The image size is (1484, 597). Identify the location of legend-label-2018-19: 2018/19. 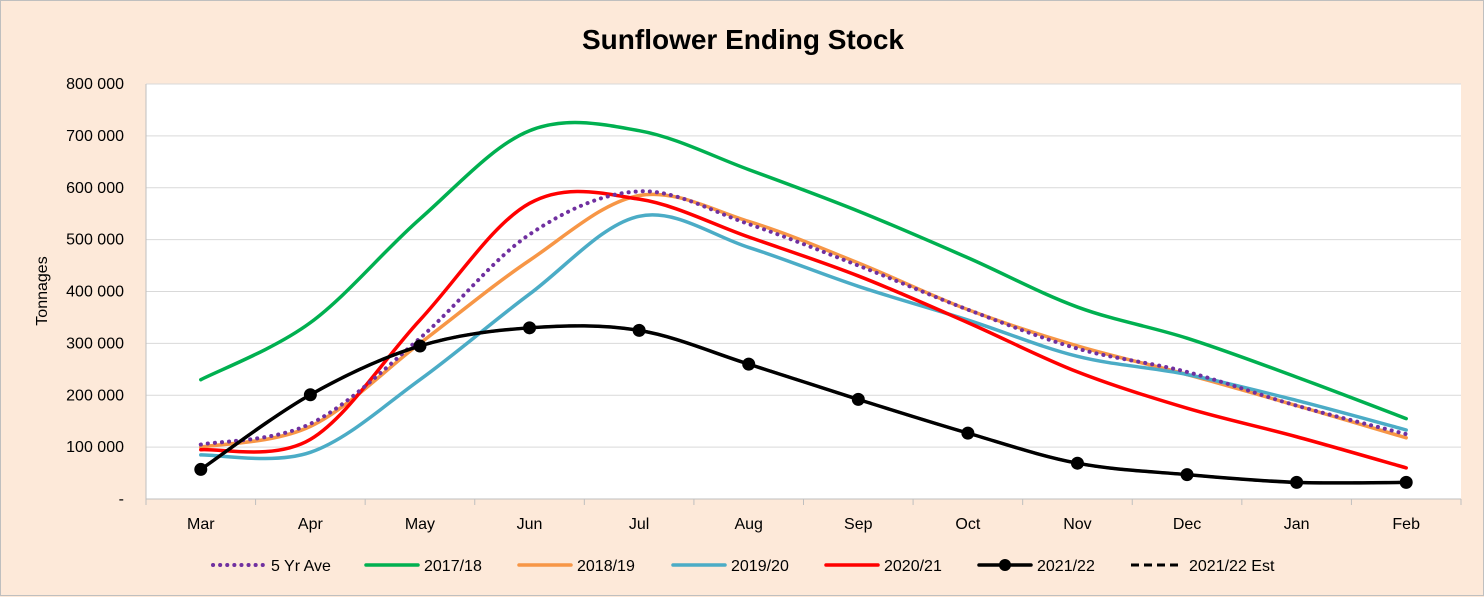
(606, 566).